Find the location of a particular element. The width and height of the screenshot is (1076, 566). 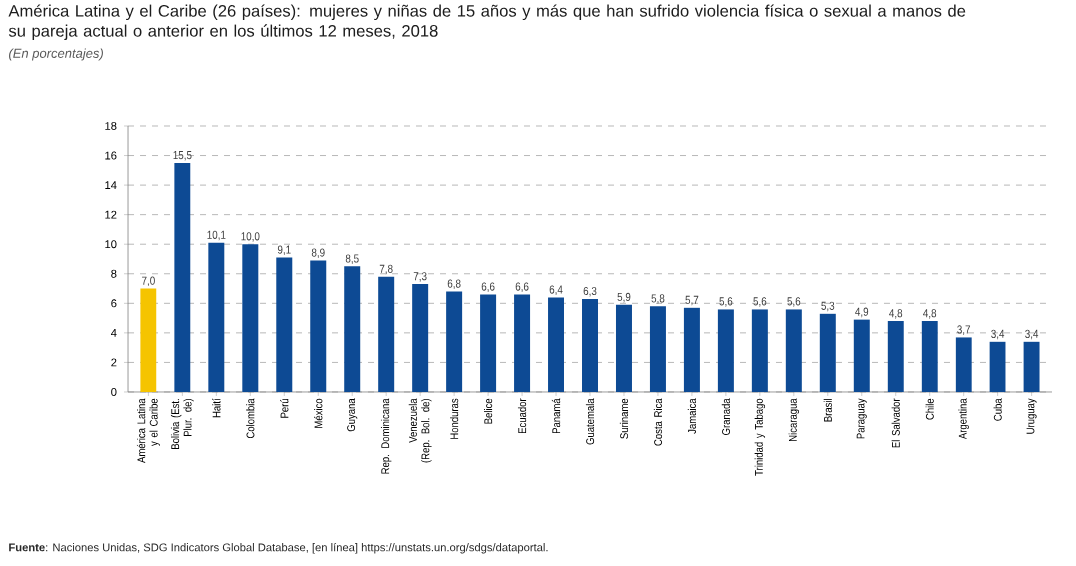

chart-title: América Latina y el Caribe (26 países): mujeres y niñas de 15 años y más que han sufrido violencia física o sexual a manos de su pareja actual o anterior en los últimos 12 meses, 2018 is located at coordinates (487, 22).